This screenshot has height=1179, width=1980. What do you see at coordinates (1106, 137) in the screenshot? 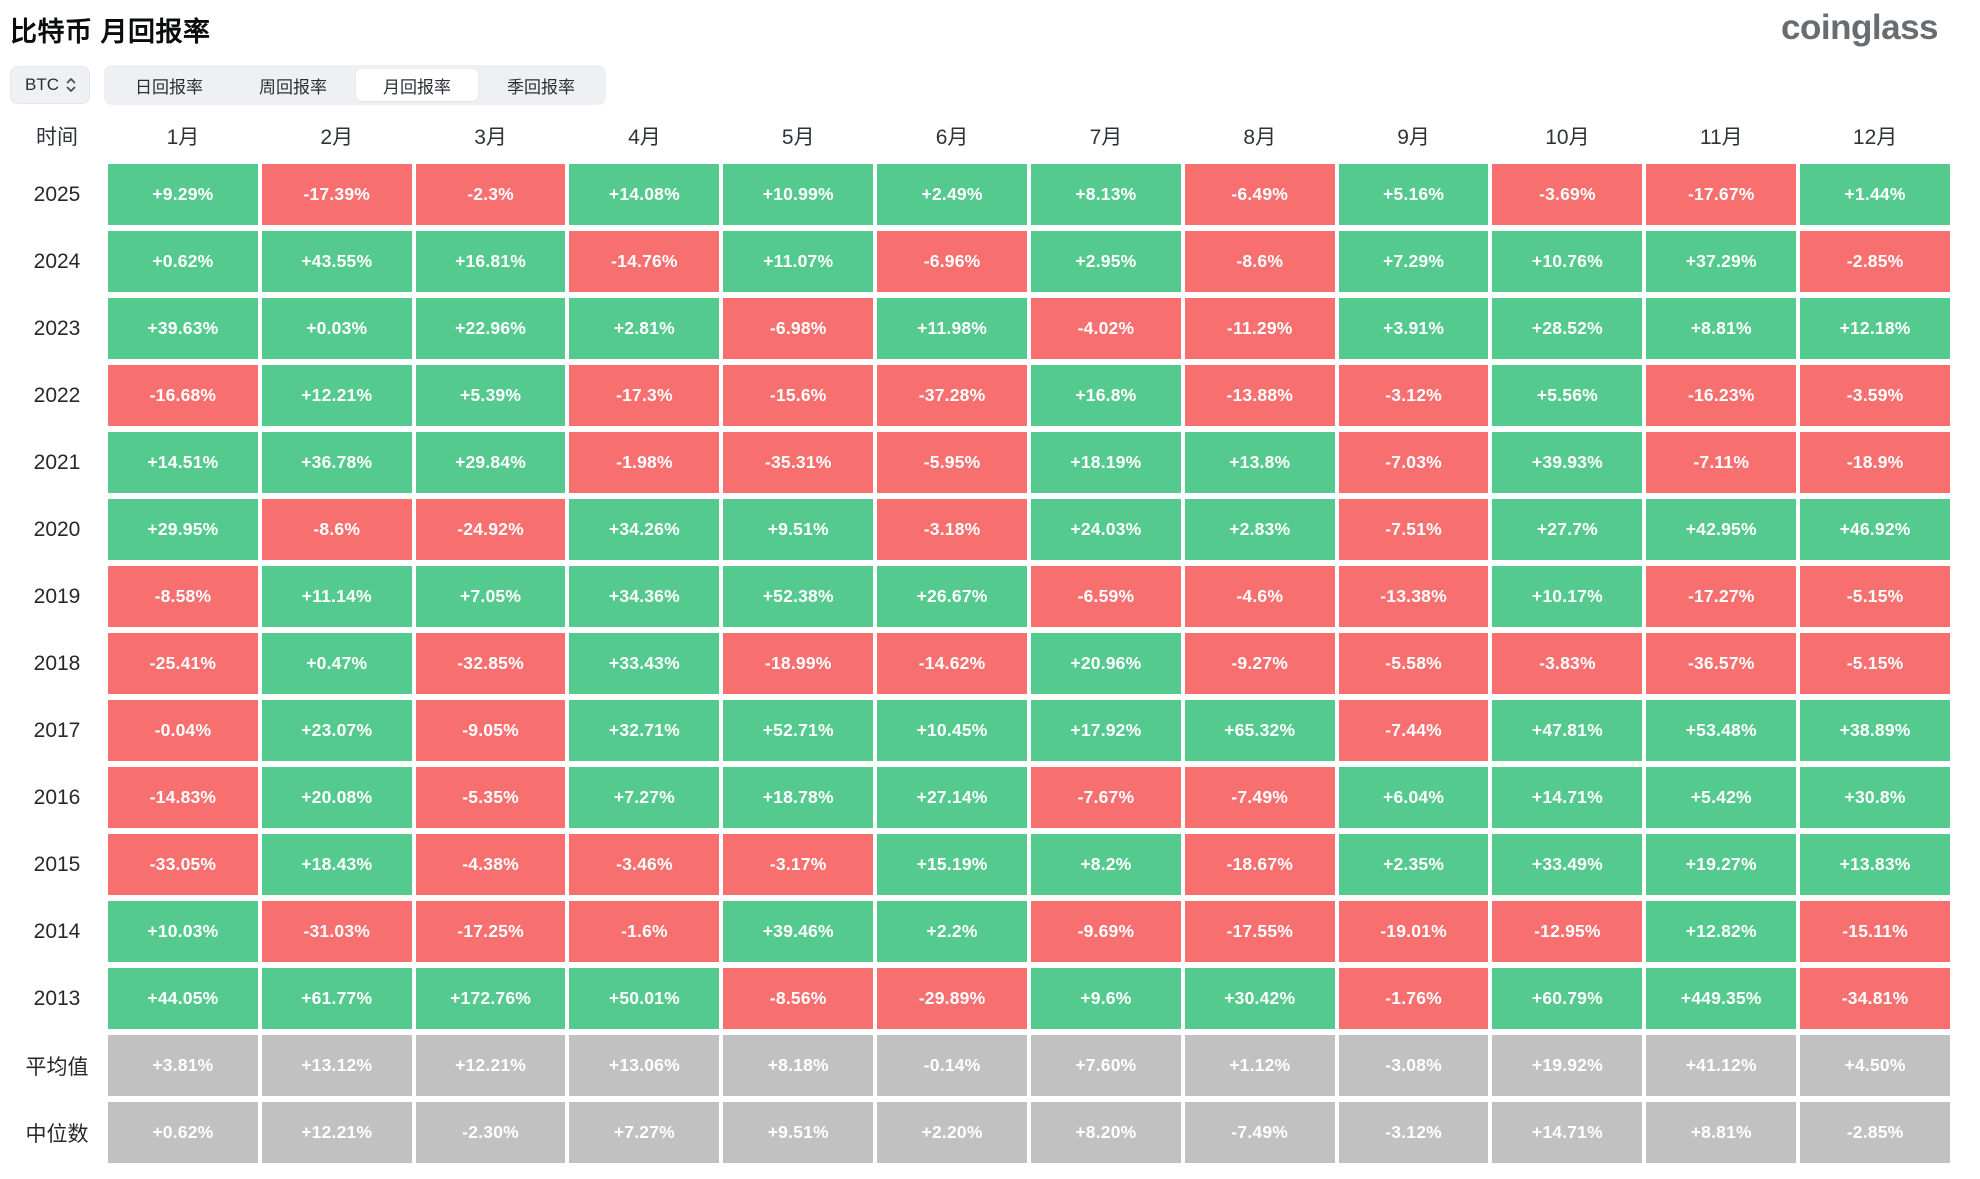
I see `column-header: 7月` at bounding box center [1106, 137].